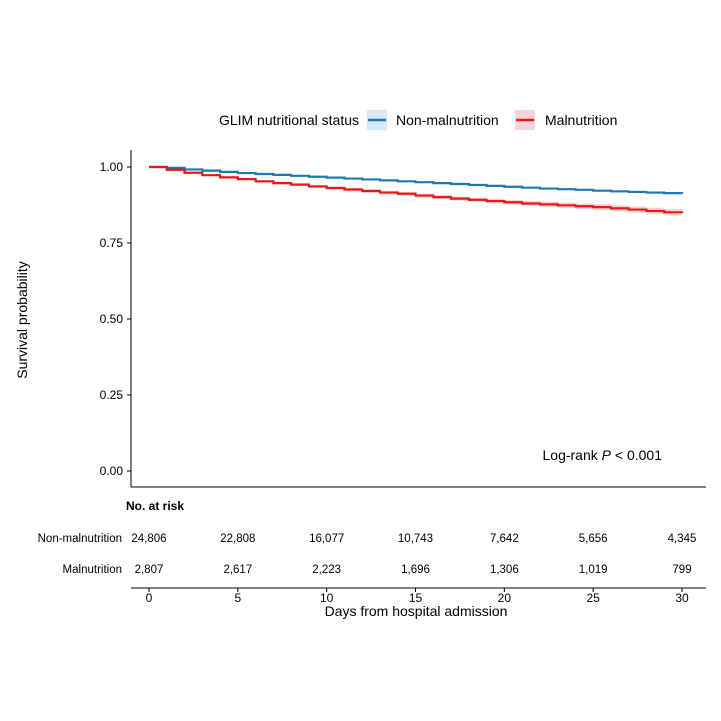 This screenshot has height=721, width=721. Describe the element at coordinates (415, 539) in the screenshot. I see `risk-value-non-malnutrition: 10,743` at that location.